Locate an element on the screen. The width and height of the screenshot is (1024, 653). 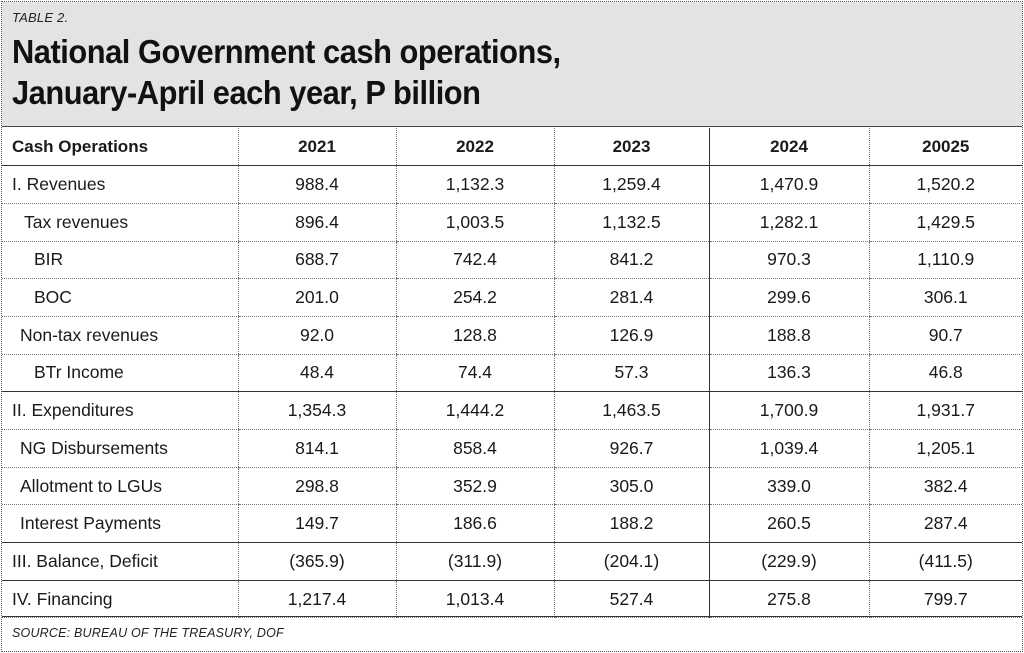
row-label: BIR is located at coordinates (120, 260).